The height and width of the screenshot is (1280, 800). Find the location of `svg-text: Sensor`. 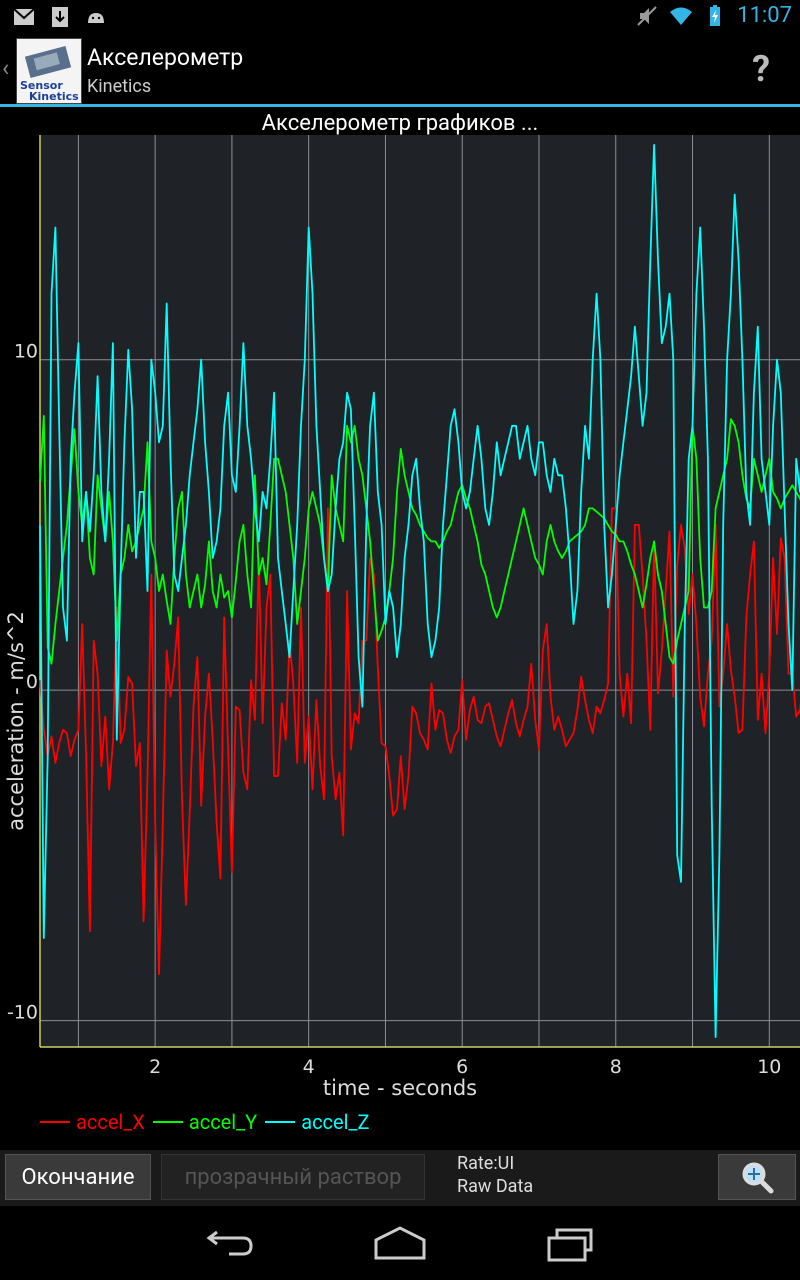

svg-text: Sensor is located at coordinates (41, 85).